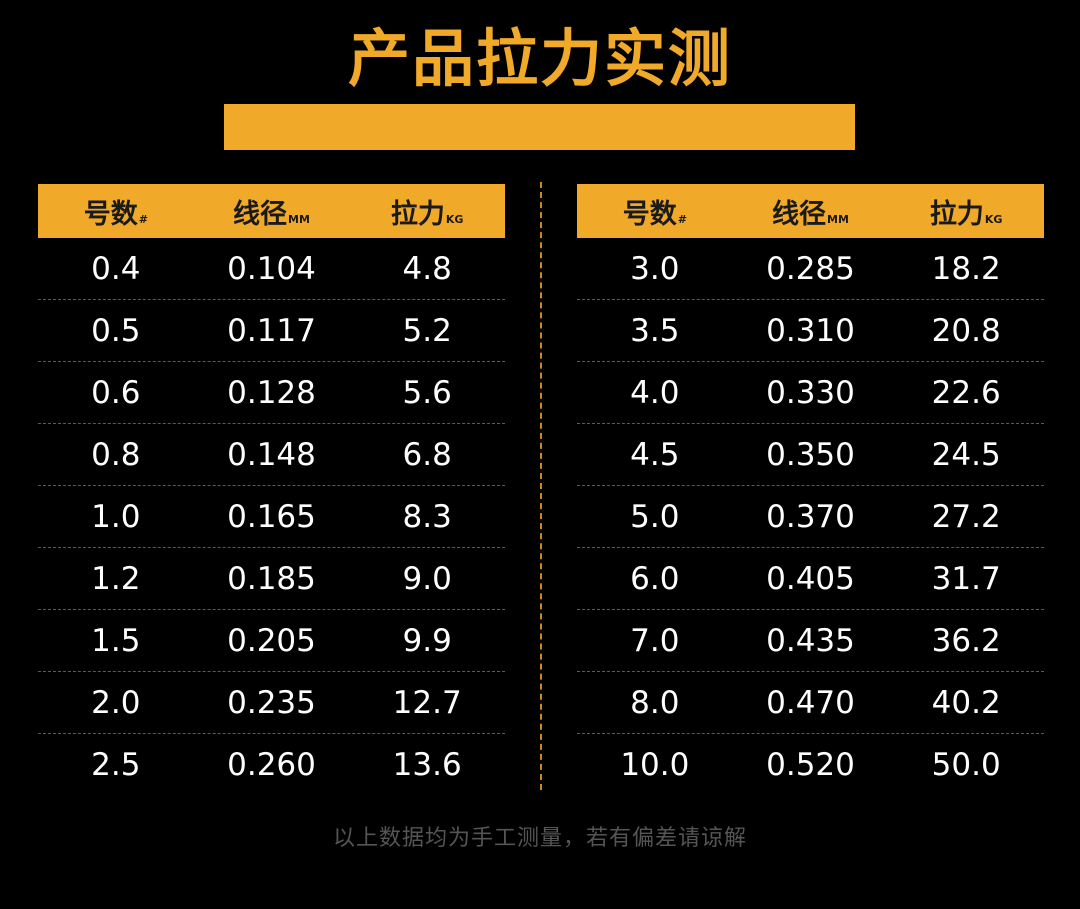 This screenshot has height=909, width=1080. I want to click on cell-tension: 4.8, so click(427, 268).